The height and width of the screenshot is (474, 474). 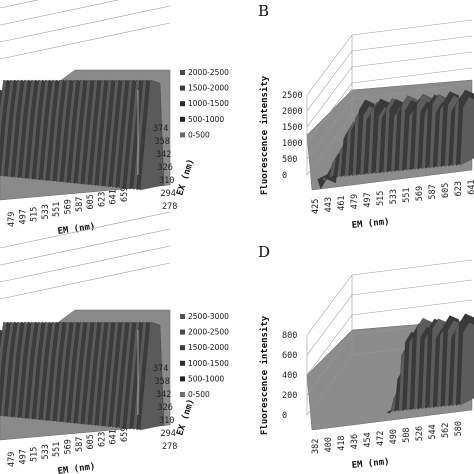 I want to click on x-tick-label: 551, so click(x=57, y=209).